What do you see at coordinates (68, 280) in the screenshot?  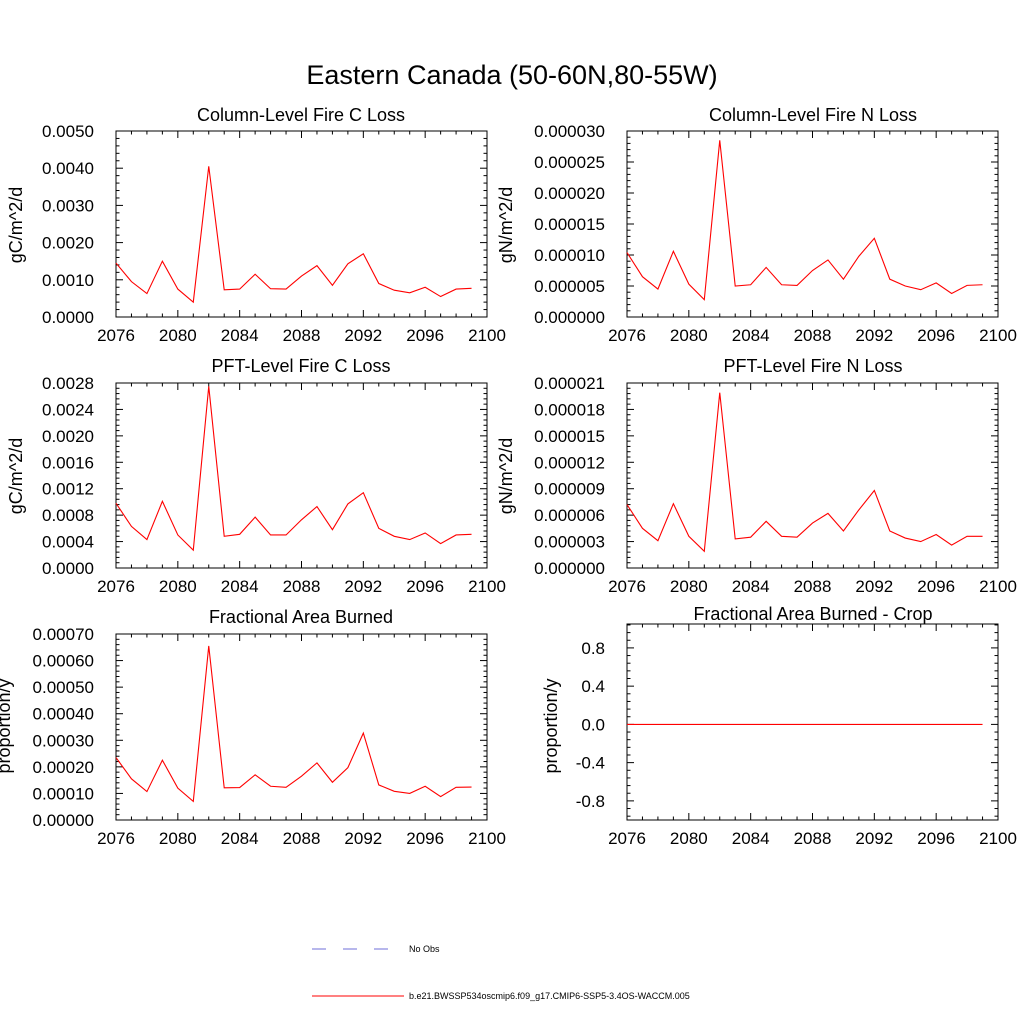 I see `y-tick-label: 0.0010` at bounding box center [68, 280].